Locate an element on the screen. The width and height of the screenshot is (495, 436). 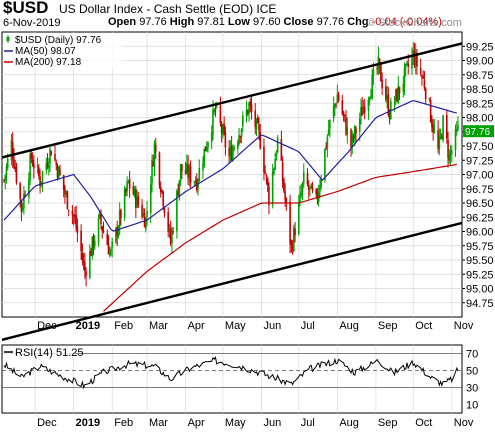
rsi-x-axis: Dec 2019 Feb Mar Apr May Jun Jul Aug Sep Oct Nov is located at coordinates (255, 423).